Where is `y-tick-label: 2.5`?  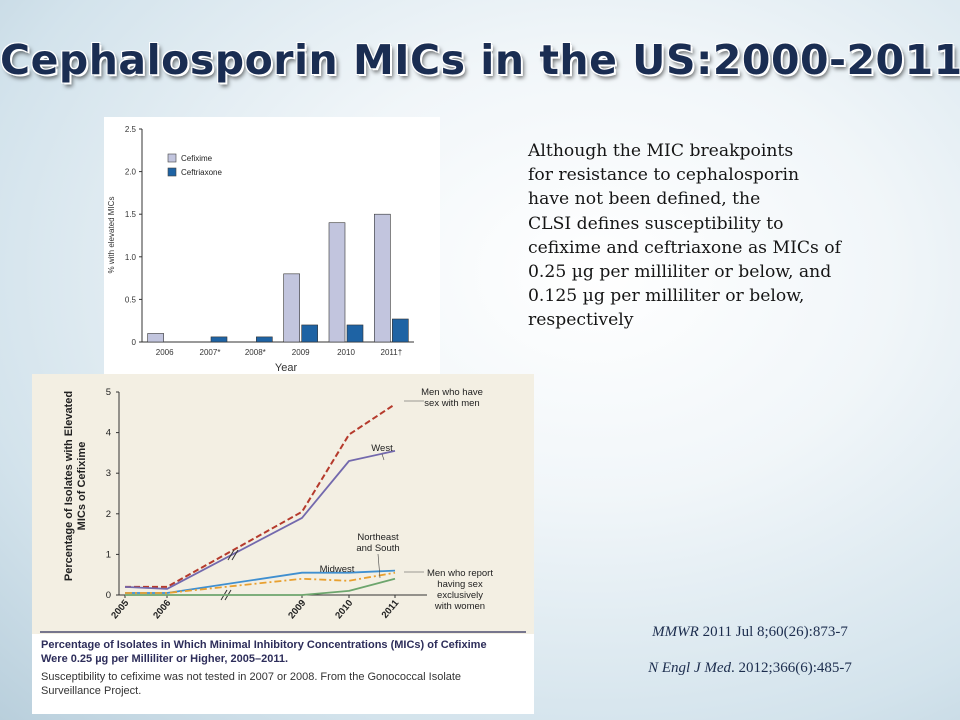
y-tick-label: 2.5 is located at coordinates (131, 129).